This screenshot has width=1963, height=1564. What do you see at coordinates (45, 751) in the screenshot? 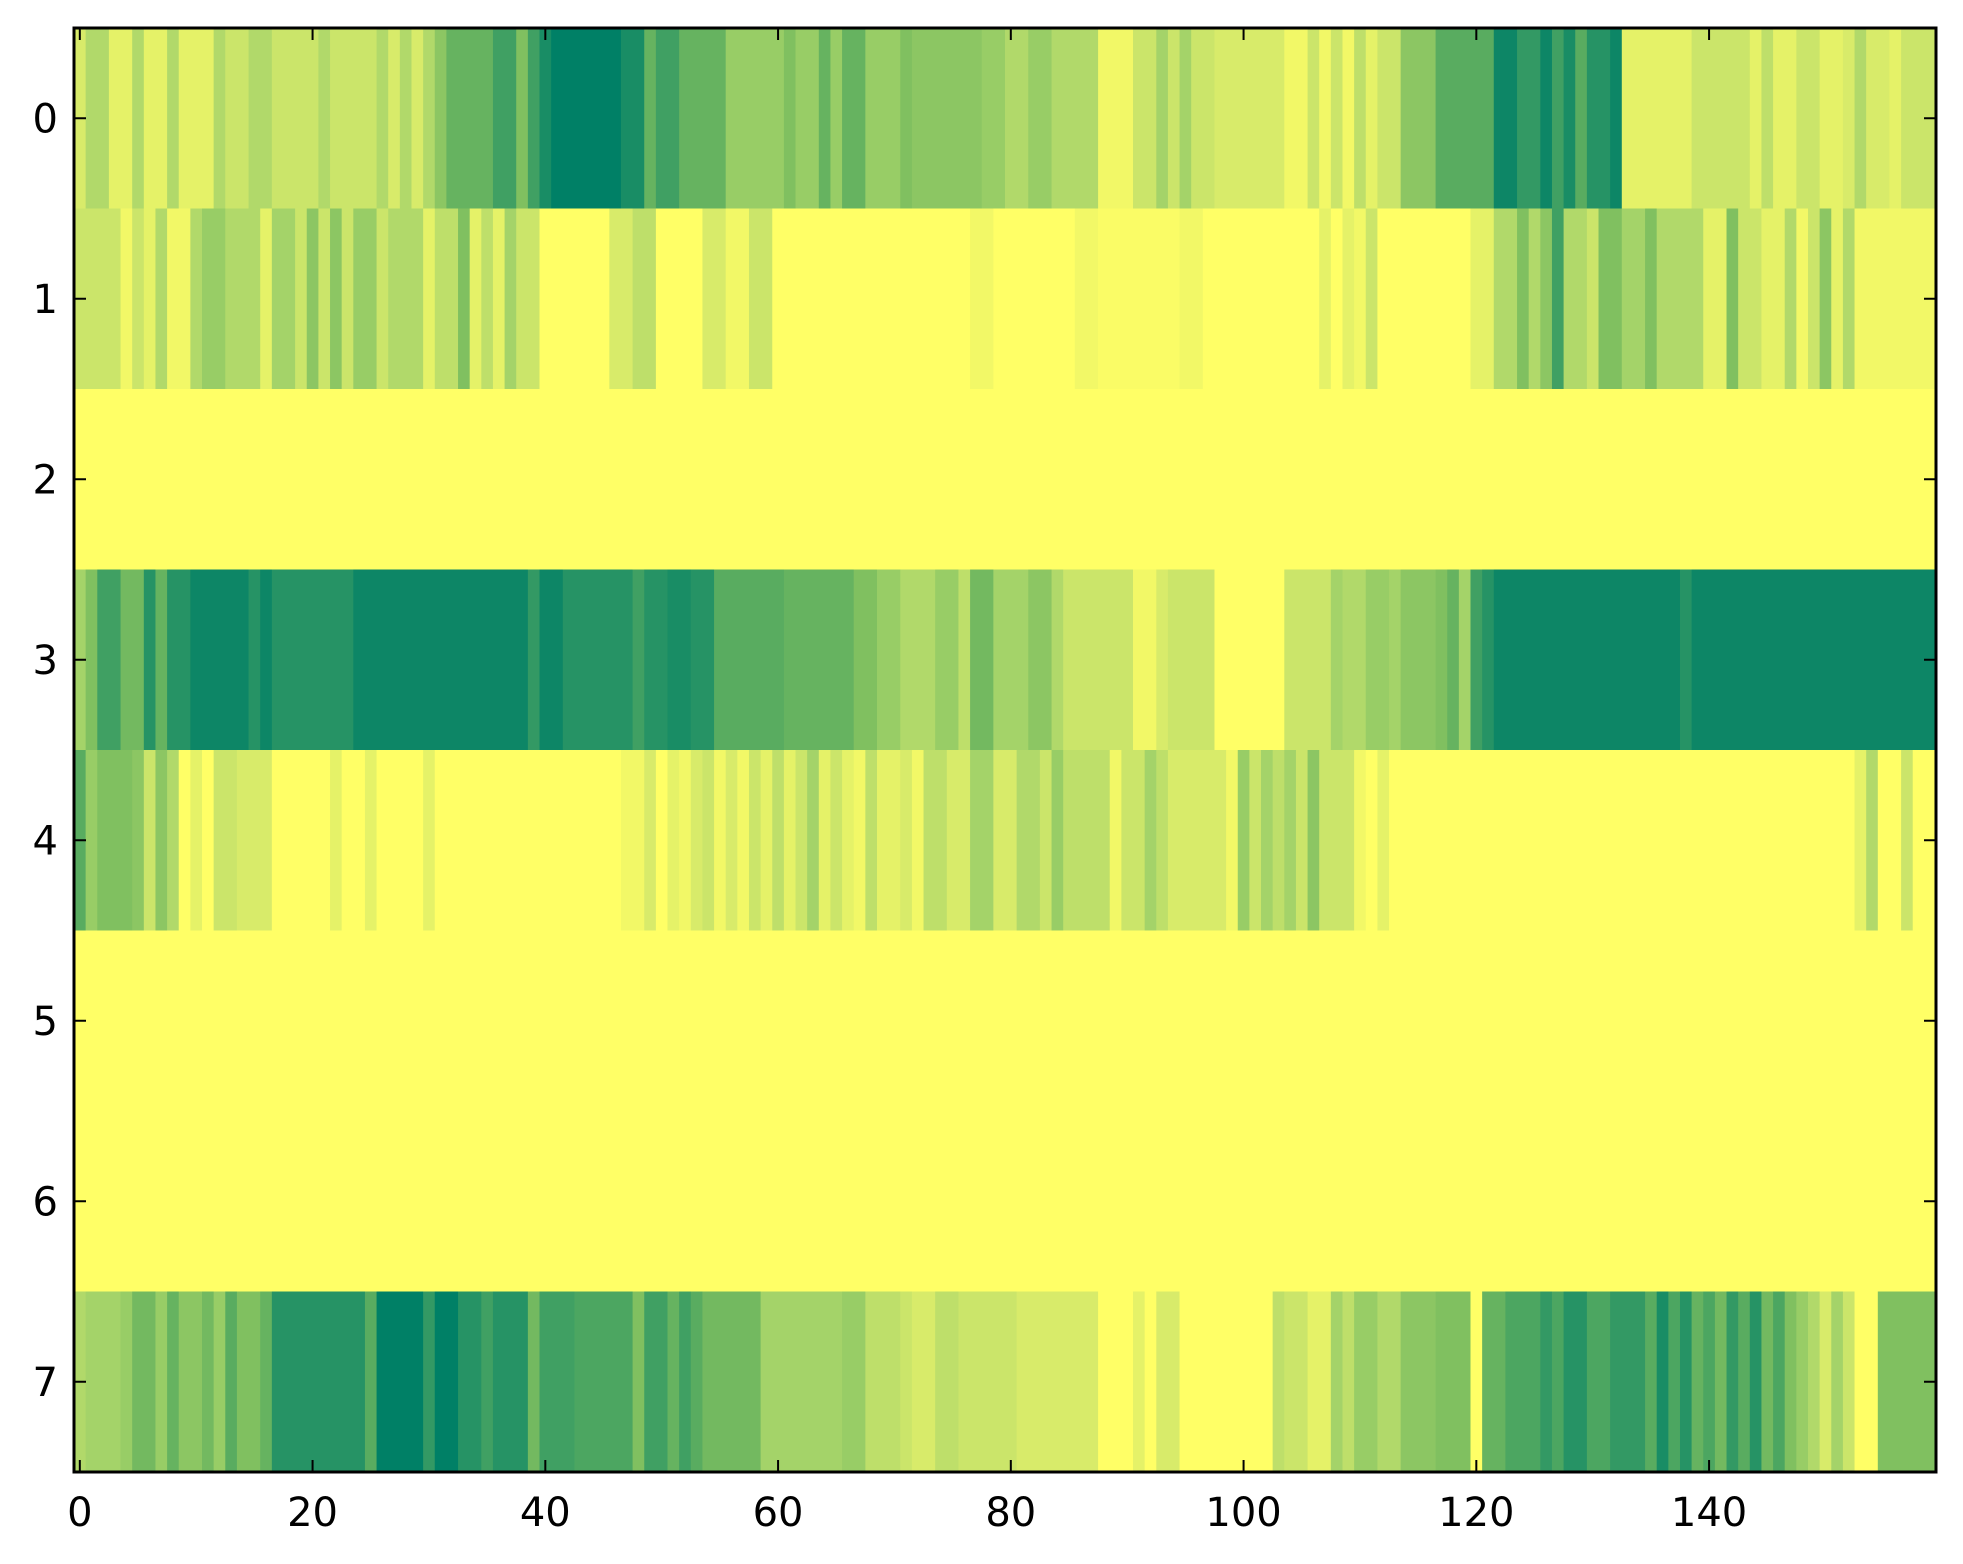
I see `y-axis-tick-labels: 0 1 2 3 4 5 6 7` at bounding box center [45, 751].